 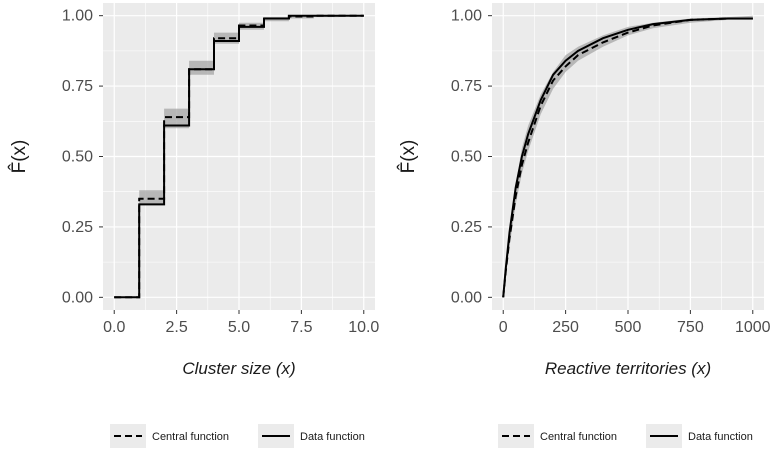 What do you see at coordinates (628, 368) in the screenshot?
I see `x-axis-title: Reactive territories (x)` at bounding box center [628, 368].